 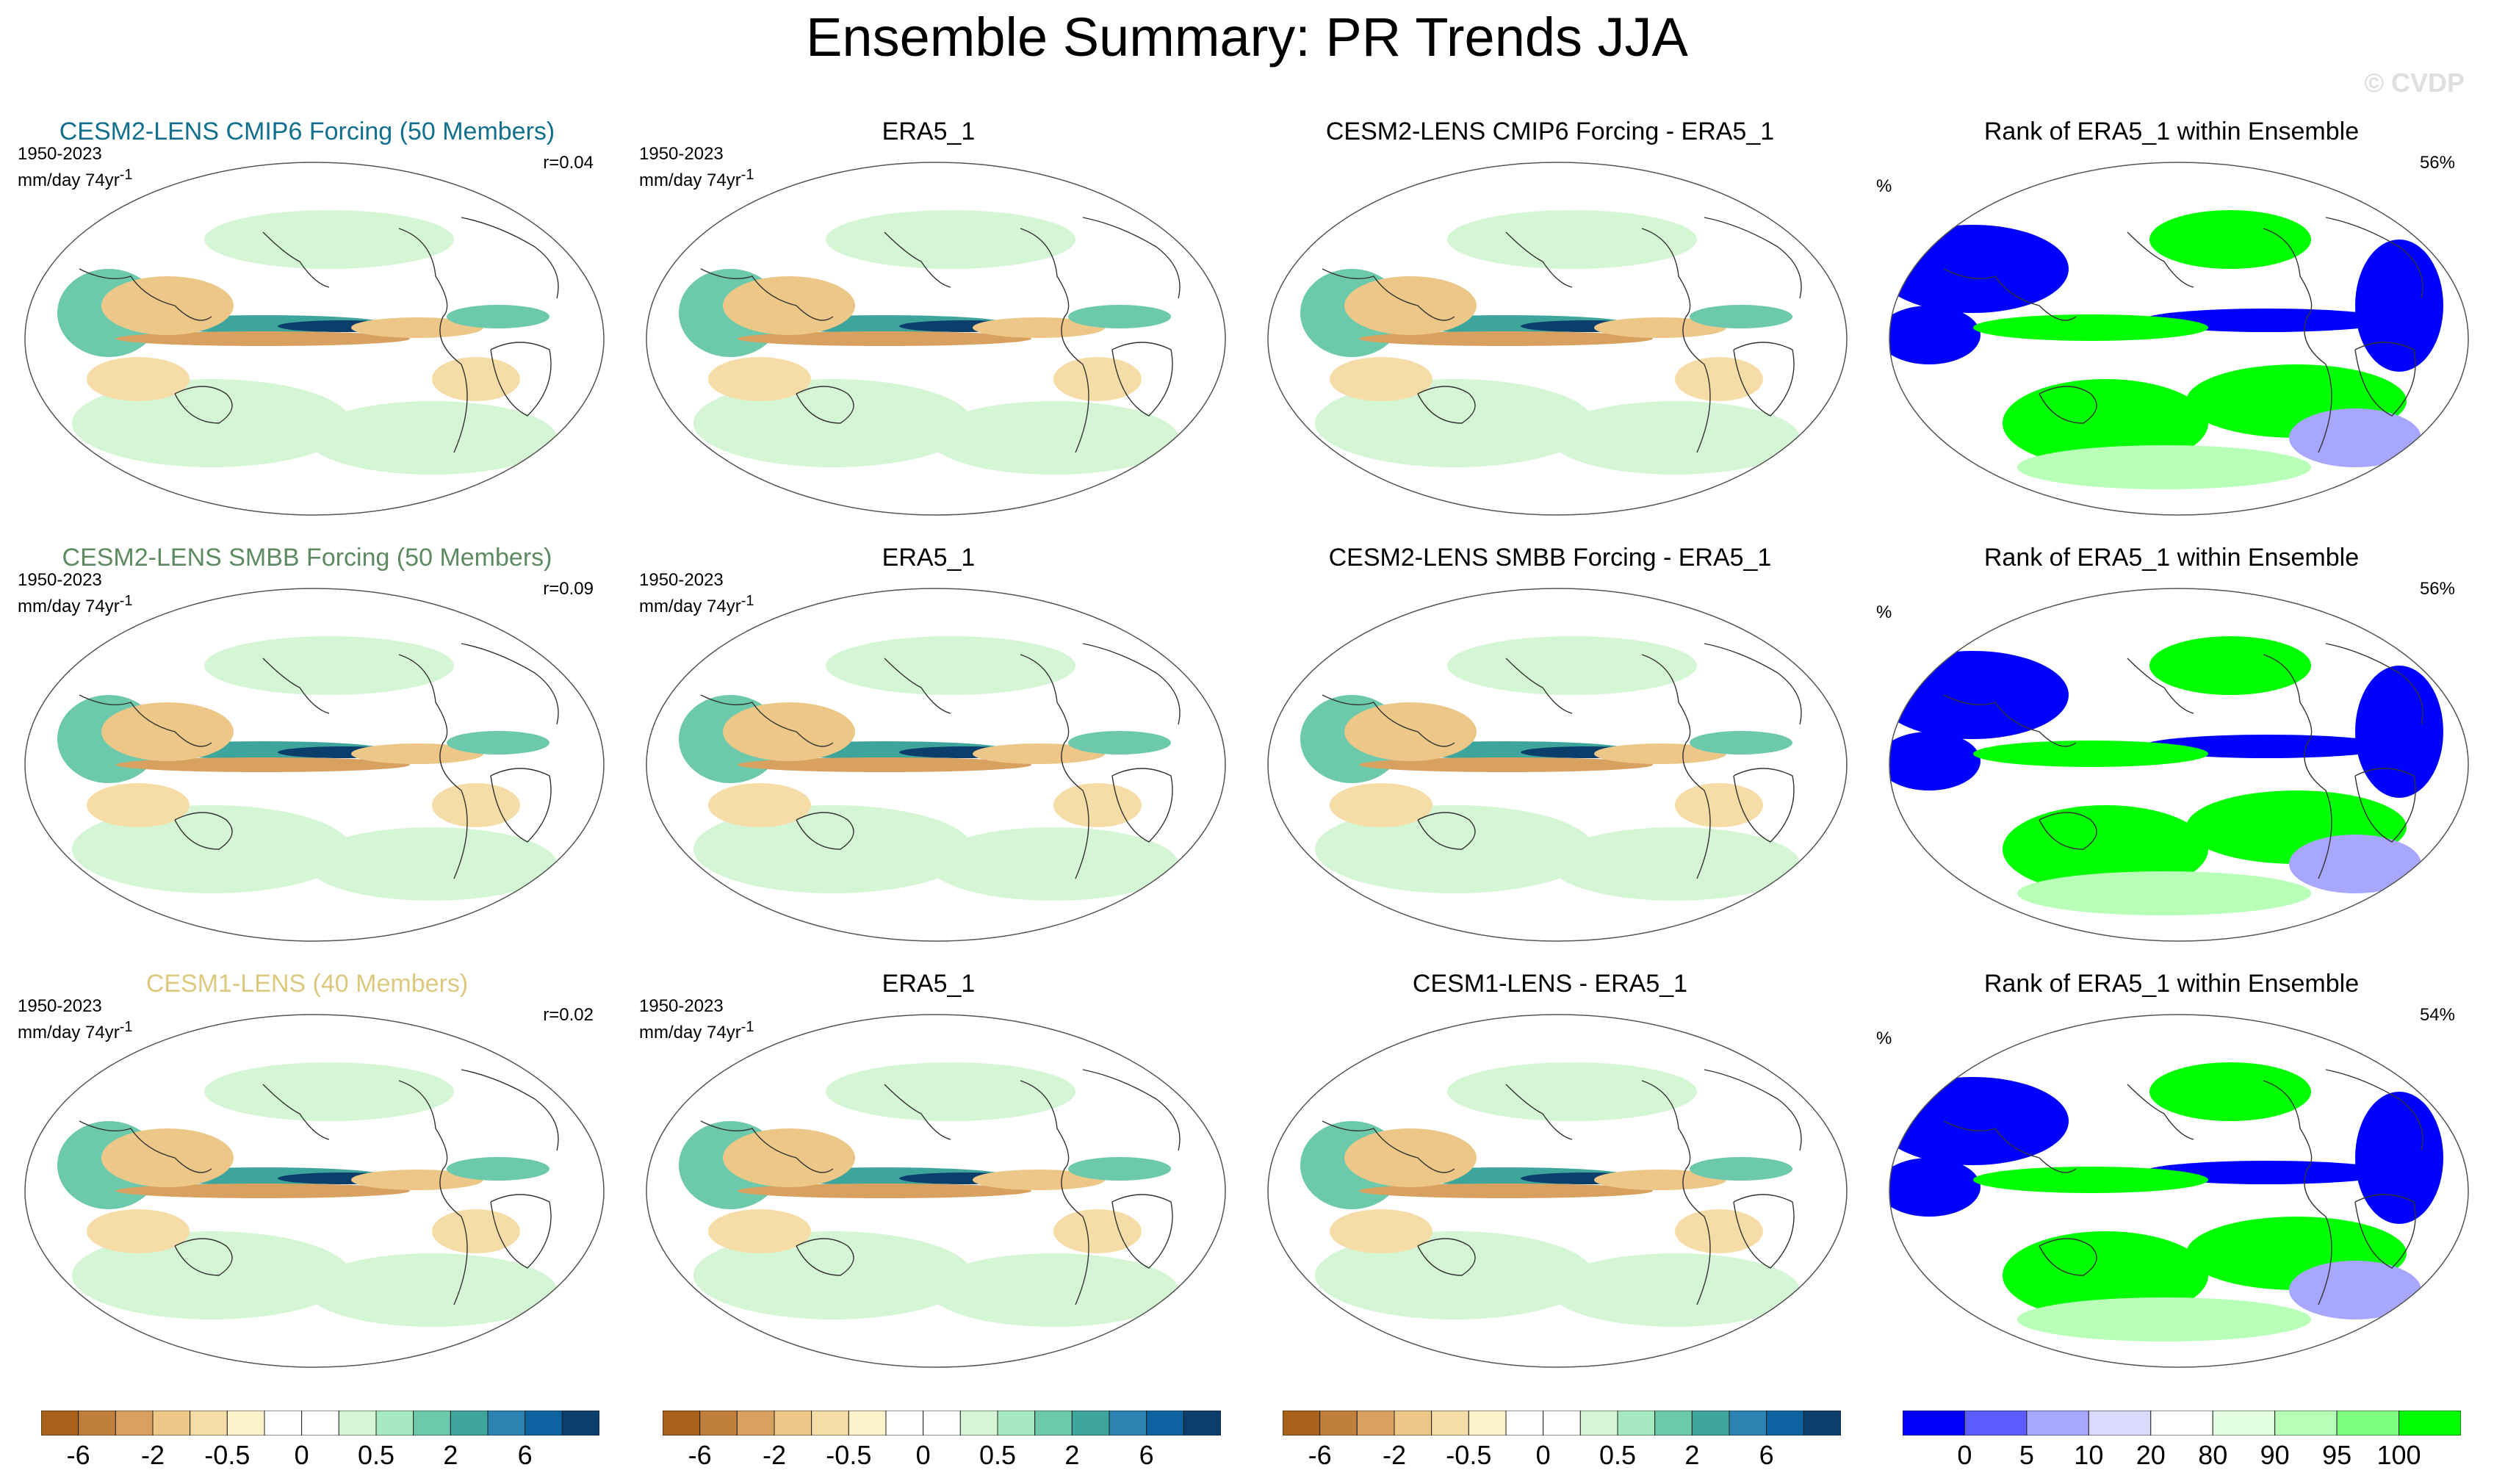 I want to click on colorbar-tick-label: -0.5, so click(x=849, y=1455).